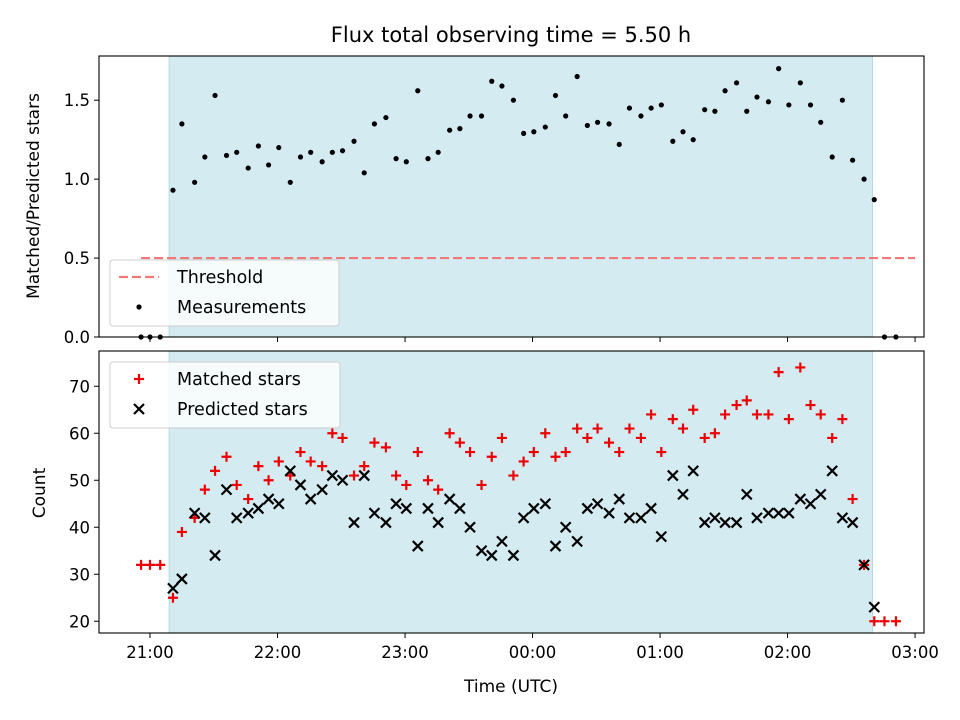  What do you see at coordinates (139, 409) in the screenshot?
I see `legend-predicted-swatch` at bounding box center [139, 409].